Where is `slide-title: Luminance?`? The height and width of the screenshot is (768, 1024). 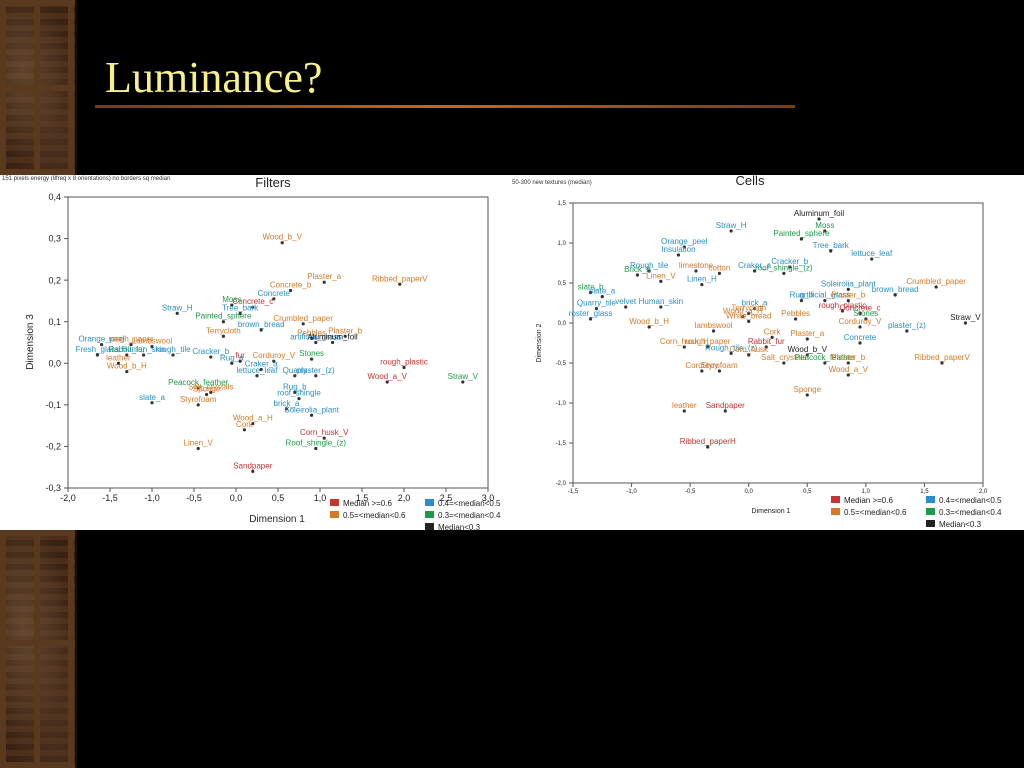
slide-title: Luminance? is located at coordinates (214, 77).